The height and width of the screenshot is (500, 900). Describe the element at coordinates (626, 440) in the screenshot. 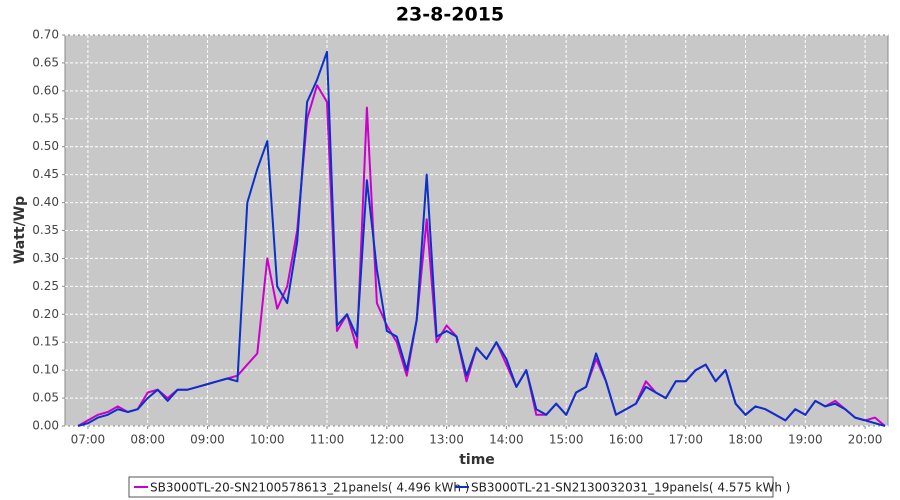

I see `x-tick-label: 16:00` at that location.